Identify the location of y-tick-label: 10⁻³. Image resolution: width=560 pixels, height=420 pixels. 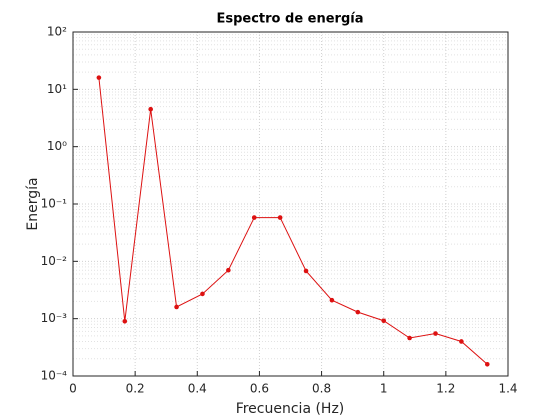
(54, 318).